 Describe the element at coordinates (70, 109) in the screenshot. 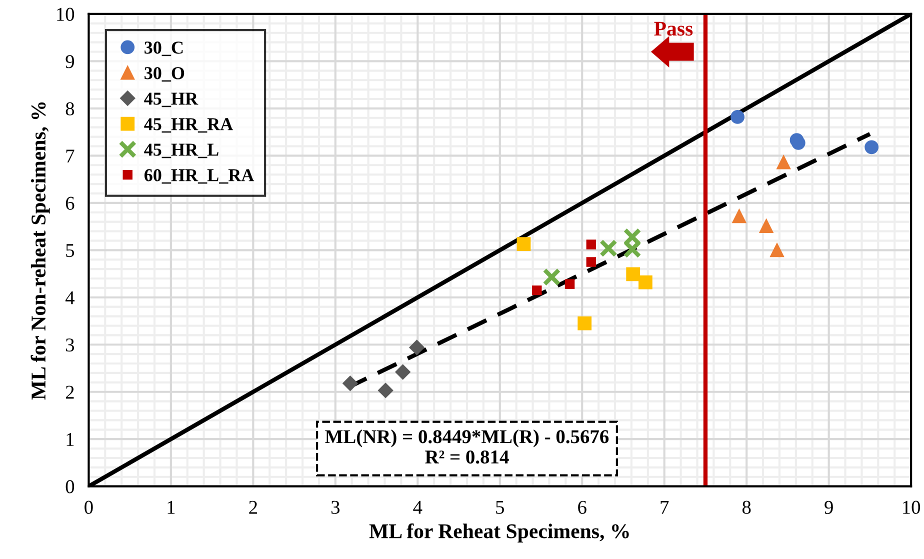

I see `y-tick-label: 8` at that location.